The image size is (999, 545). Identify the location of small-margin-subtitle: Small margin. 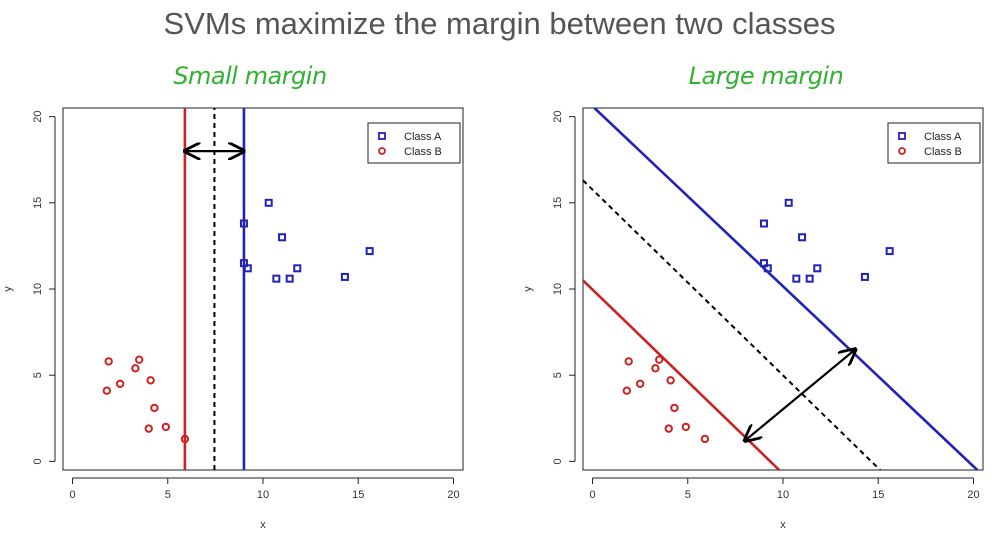
(250, 76).